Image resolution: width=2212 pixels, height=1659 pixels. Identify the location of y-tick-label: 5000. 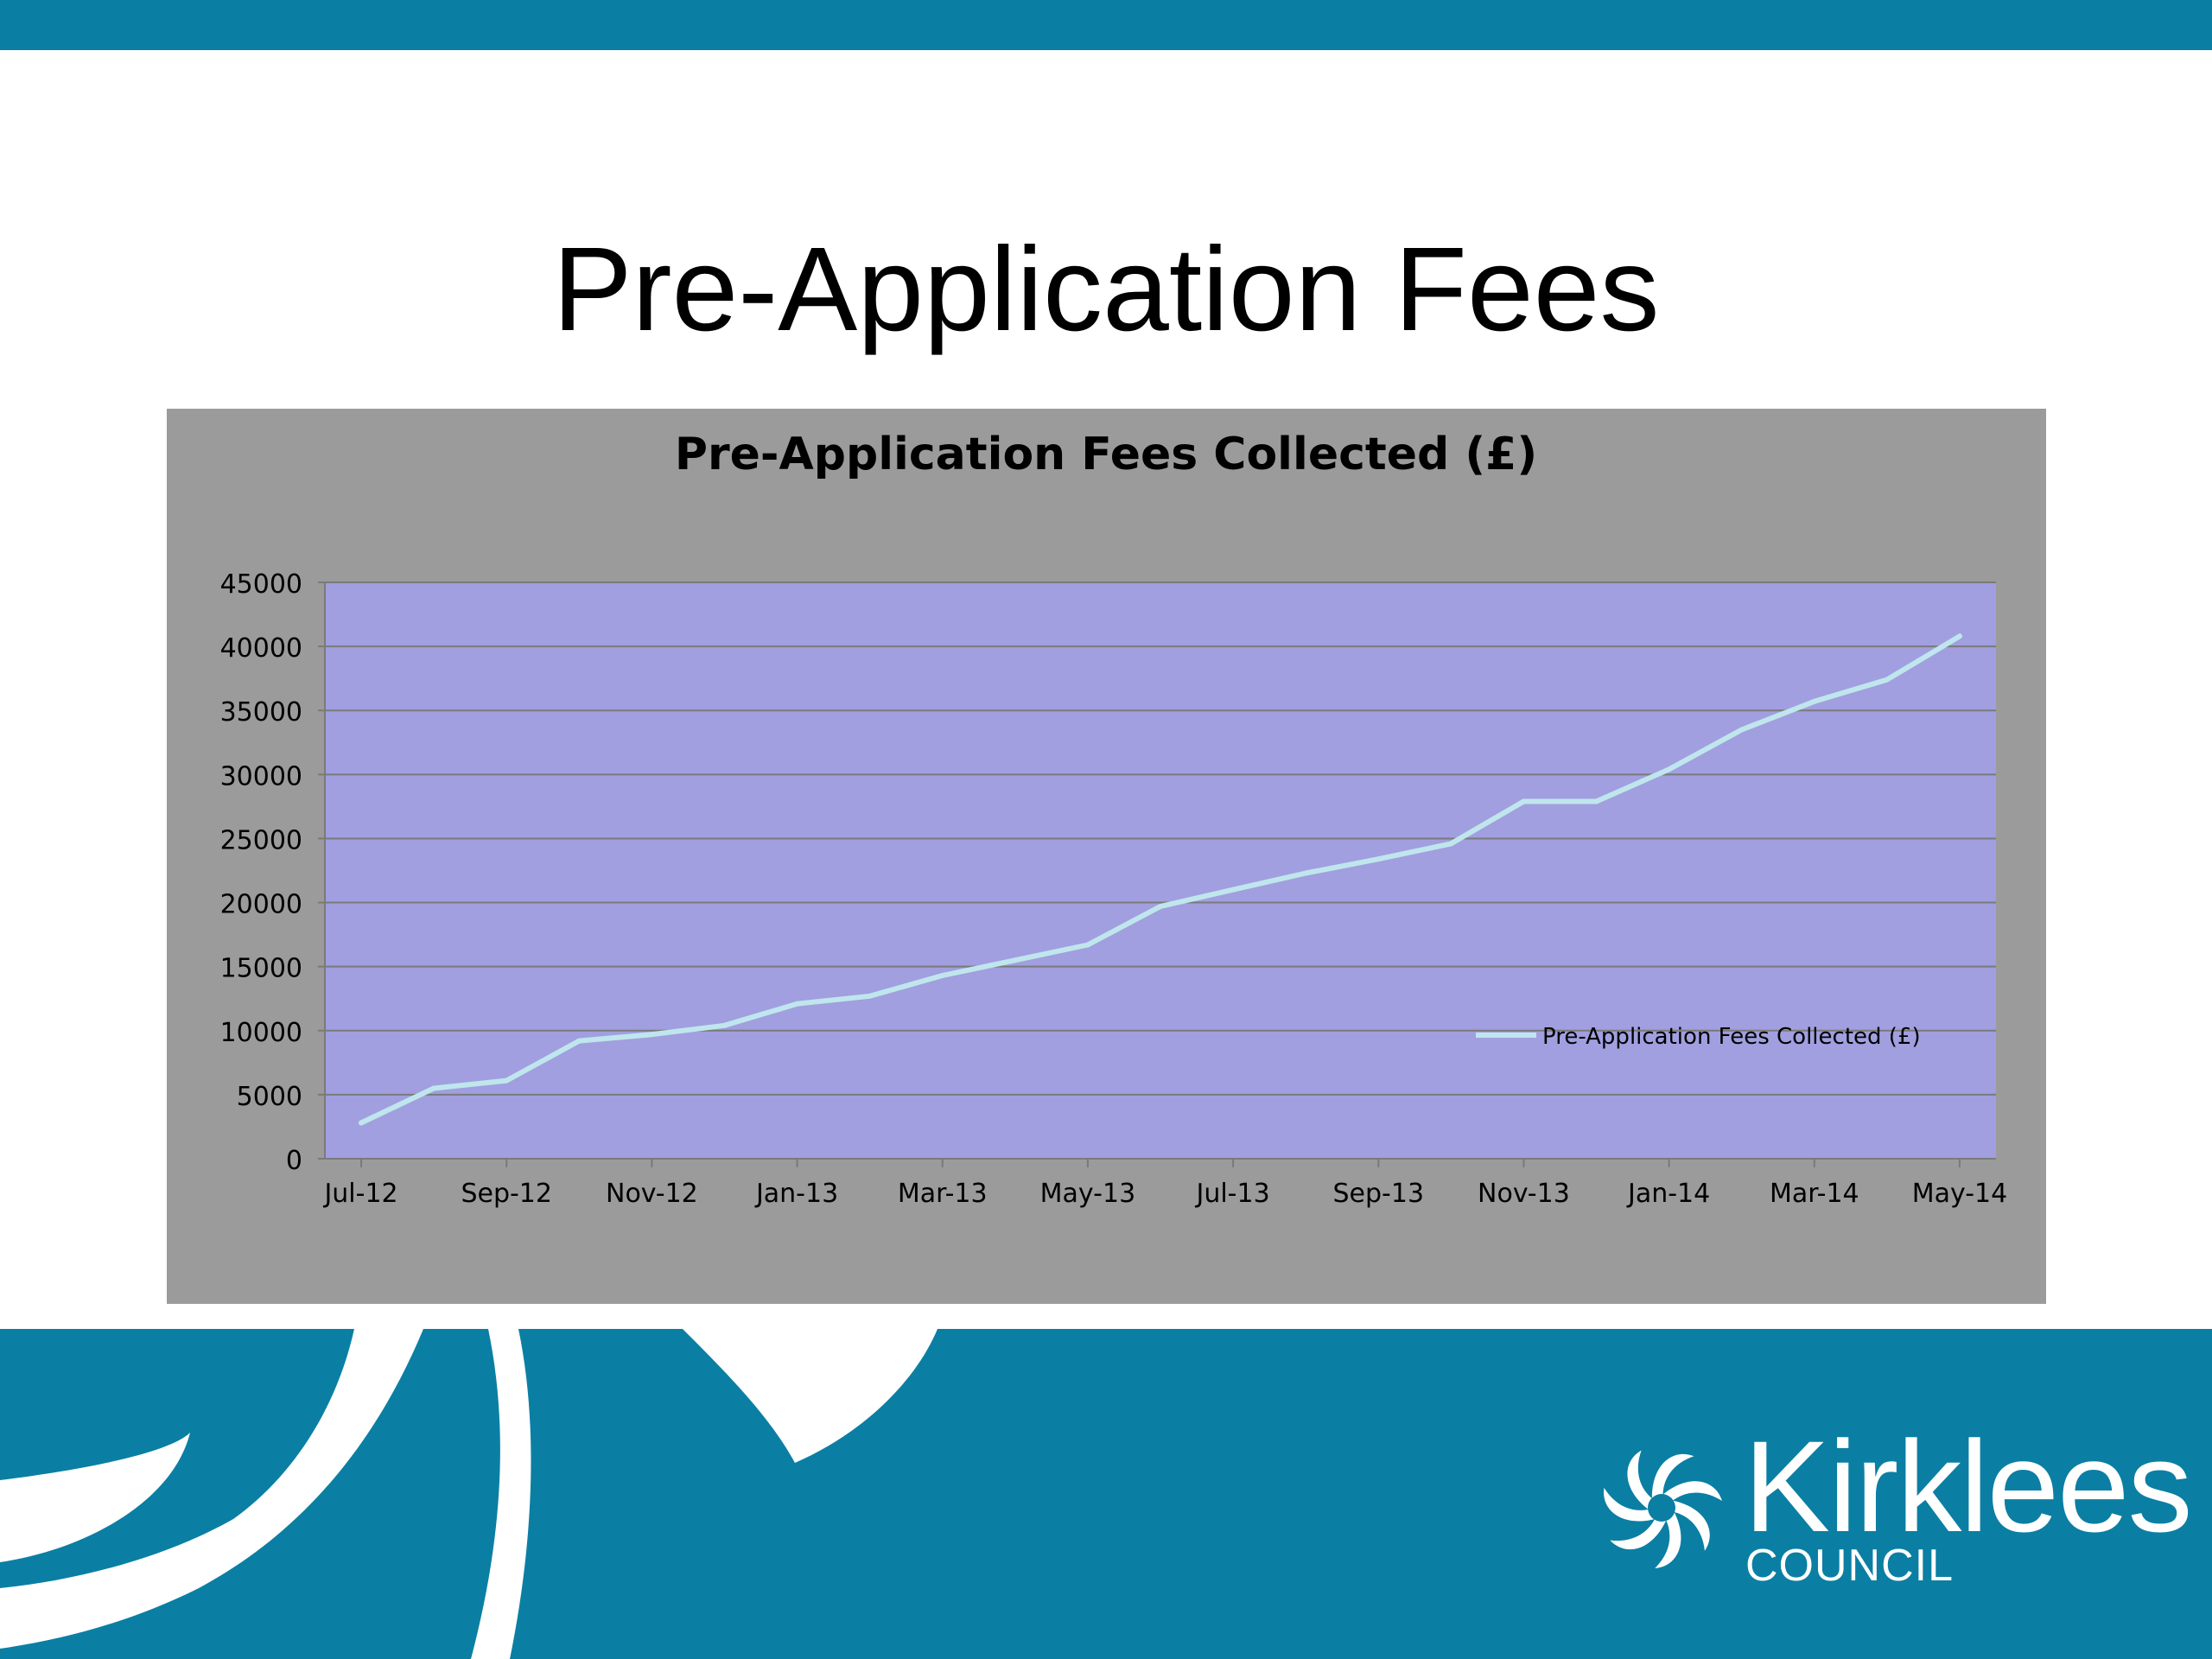
(269, 1097).